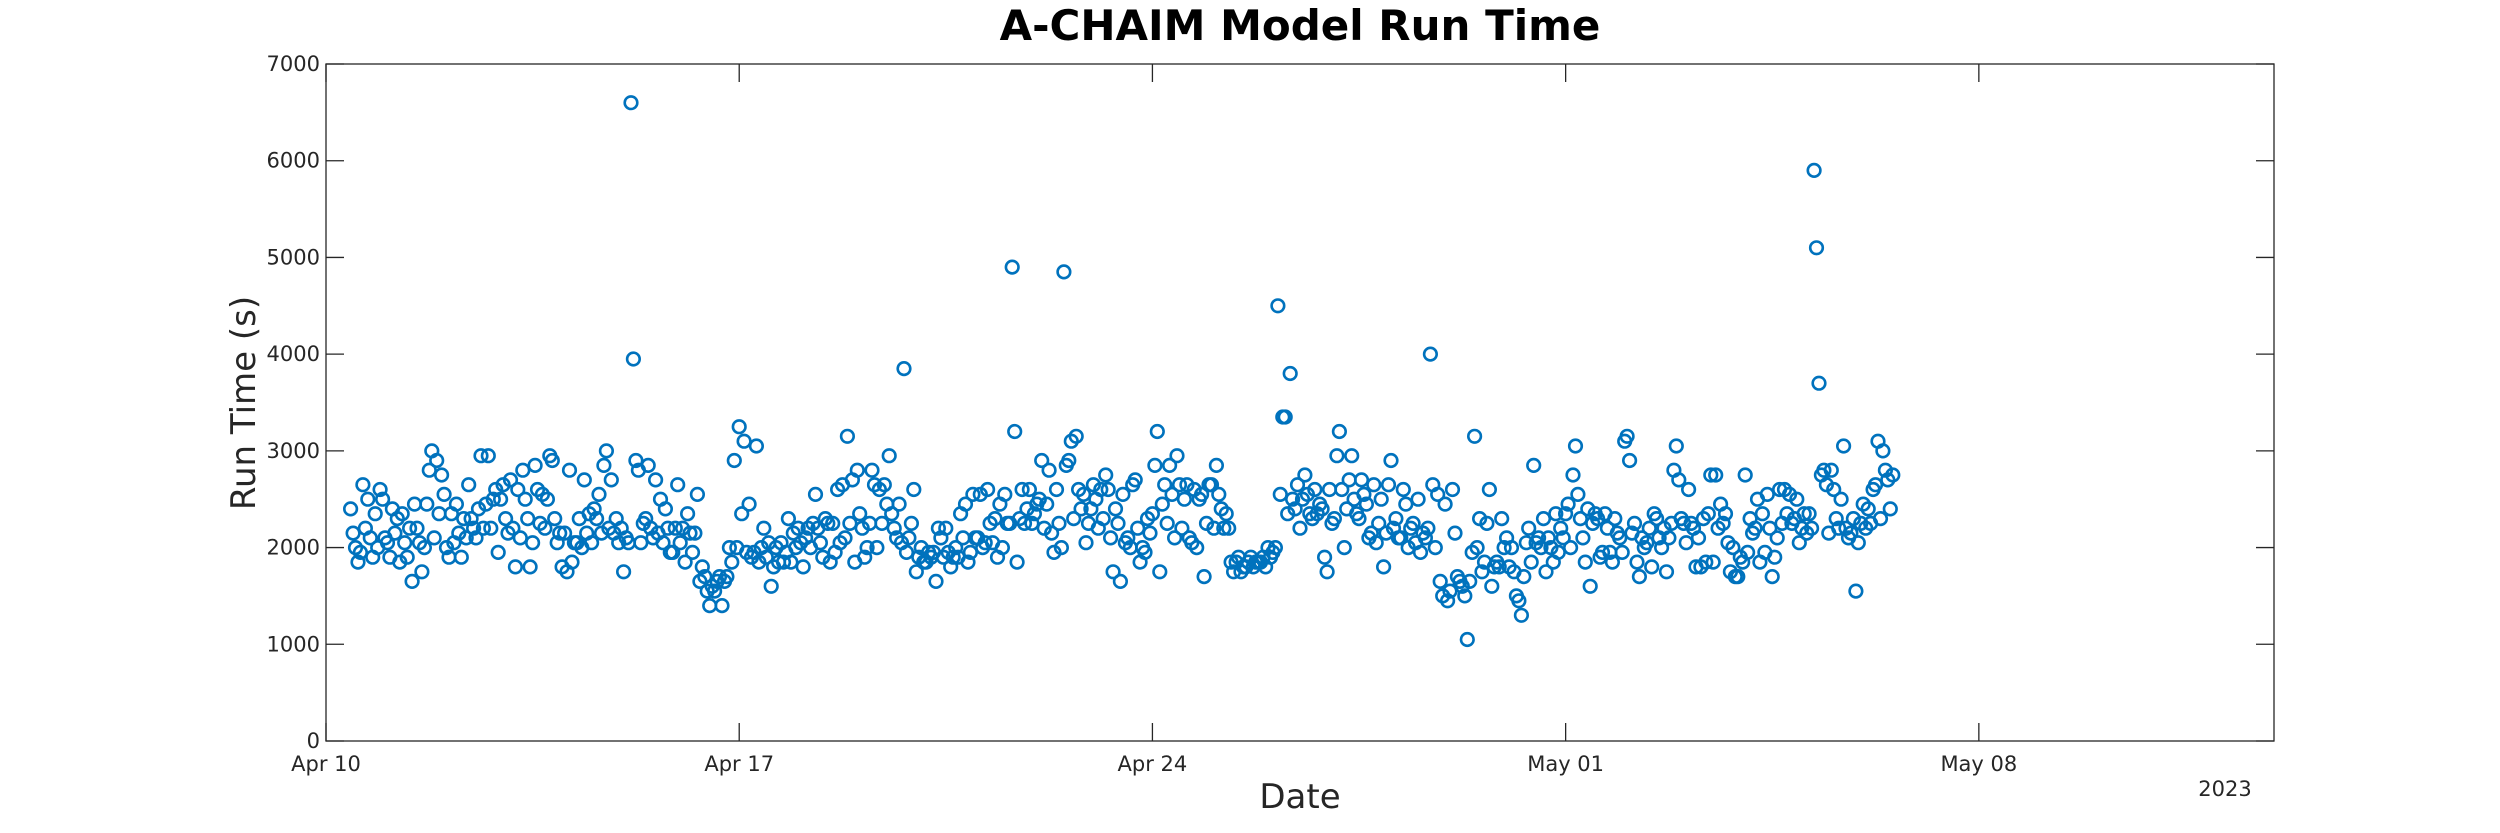 This screenshot has height=833, width=2500. Describe the element at coordinates (293, 451) in the screenshot. I see `y-tick-label: 3000` at that location.